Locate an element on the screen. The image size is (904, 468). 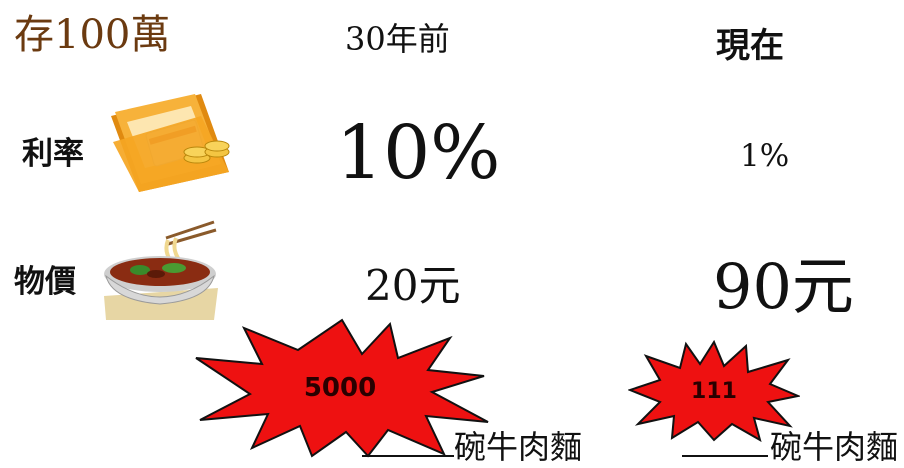
count-then: 5000 is located at coordinates (340, 388).